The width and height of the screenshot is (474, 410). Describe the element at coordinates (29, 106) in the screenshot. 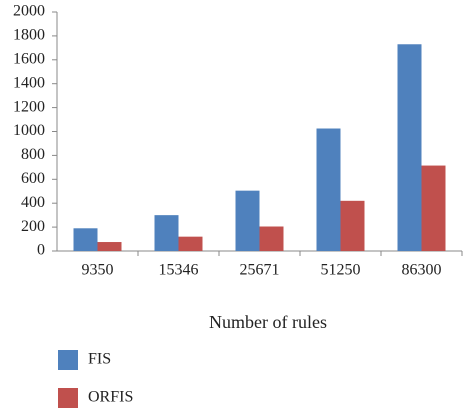

I see `y-tick-label: 1200` at that location.